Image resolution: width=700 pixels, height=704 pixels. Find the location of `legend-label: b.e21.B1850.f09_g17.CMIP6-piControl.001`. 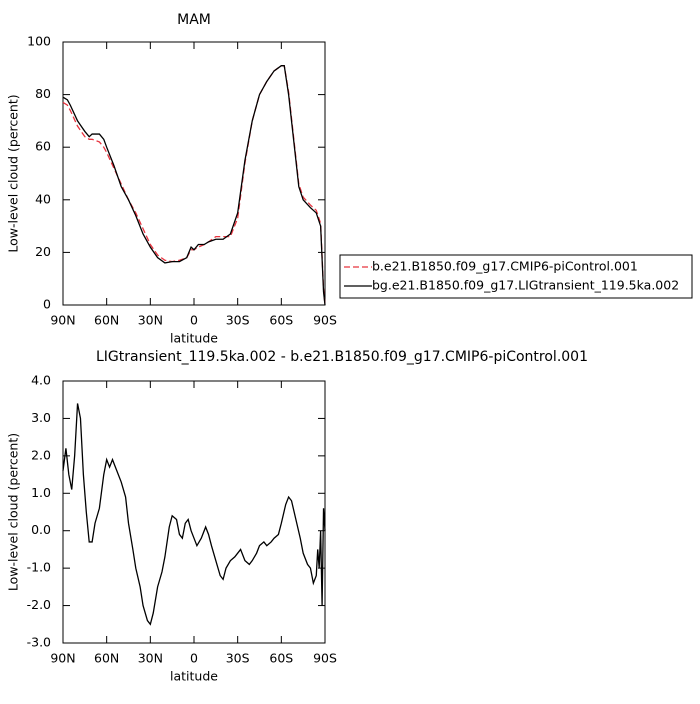

legend-label: b.e21.B1850.f09_g17.CMIP6-piControl.001 is located at coordinates (505, 266).